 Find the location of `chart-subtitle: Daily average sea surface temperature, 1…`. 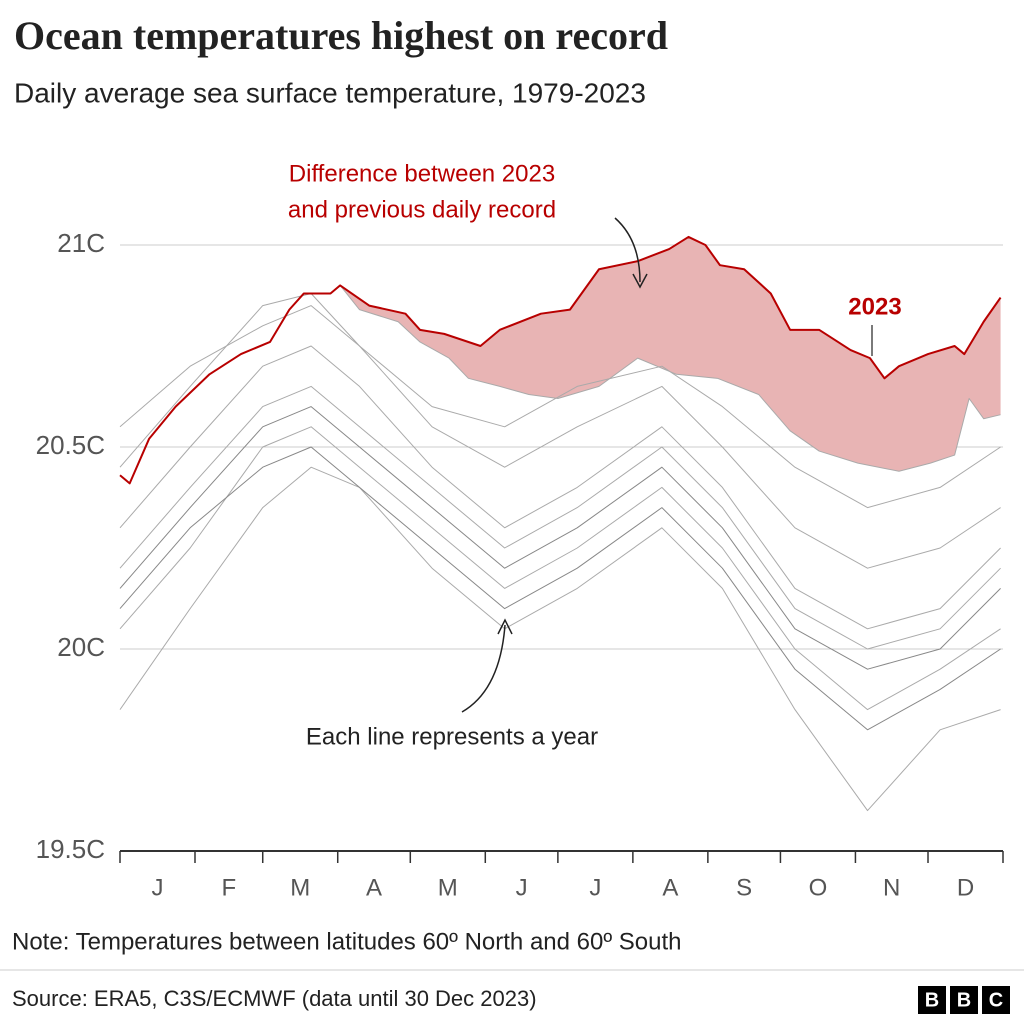

chart-subtitle: Daily average sea surface temperature, 1… is located at coordinates (330, 92).